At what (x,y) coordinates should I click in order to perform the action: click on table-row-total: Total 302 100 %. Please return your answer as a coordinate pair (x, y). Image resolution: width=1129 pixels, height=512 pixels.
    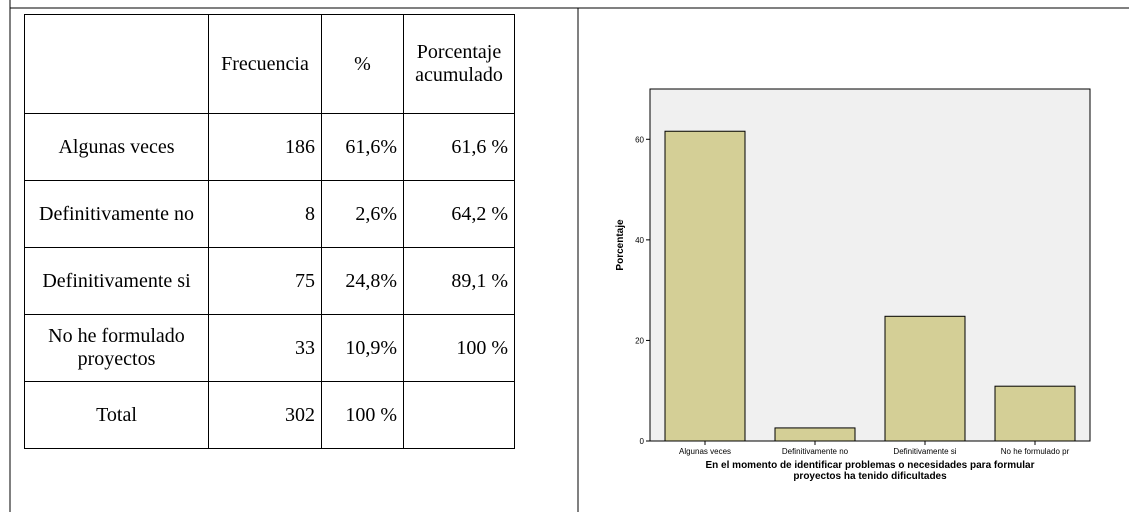
    Looking at the image, I should click on (269, 415).